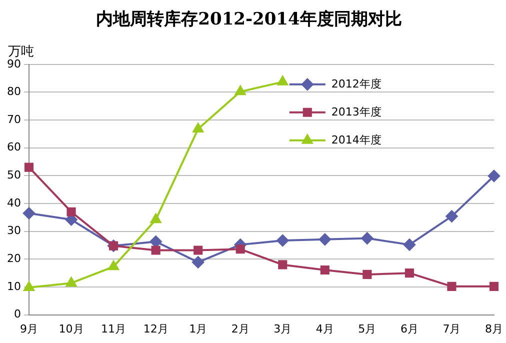 This screenshot has width=506, height=343. I want to click on x-tick-label: 6月, so click(409, 329).